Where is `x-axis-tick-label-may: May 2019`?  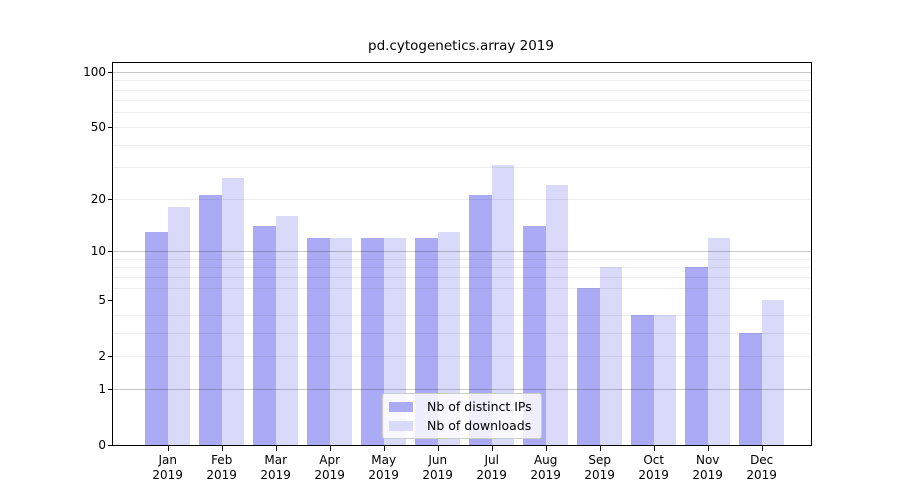
x-axis-tick-label-may: May 2019 is located at coordinates (383, 467).